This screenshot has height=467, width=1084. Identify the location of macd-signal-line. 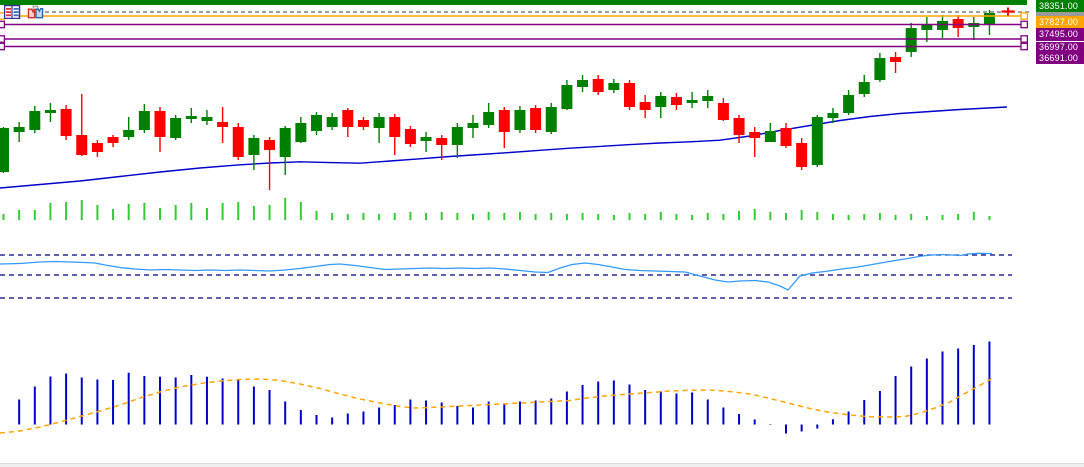
(497, 405).